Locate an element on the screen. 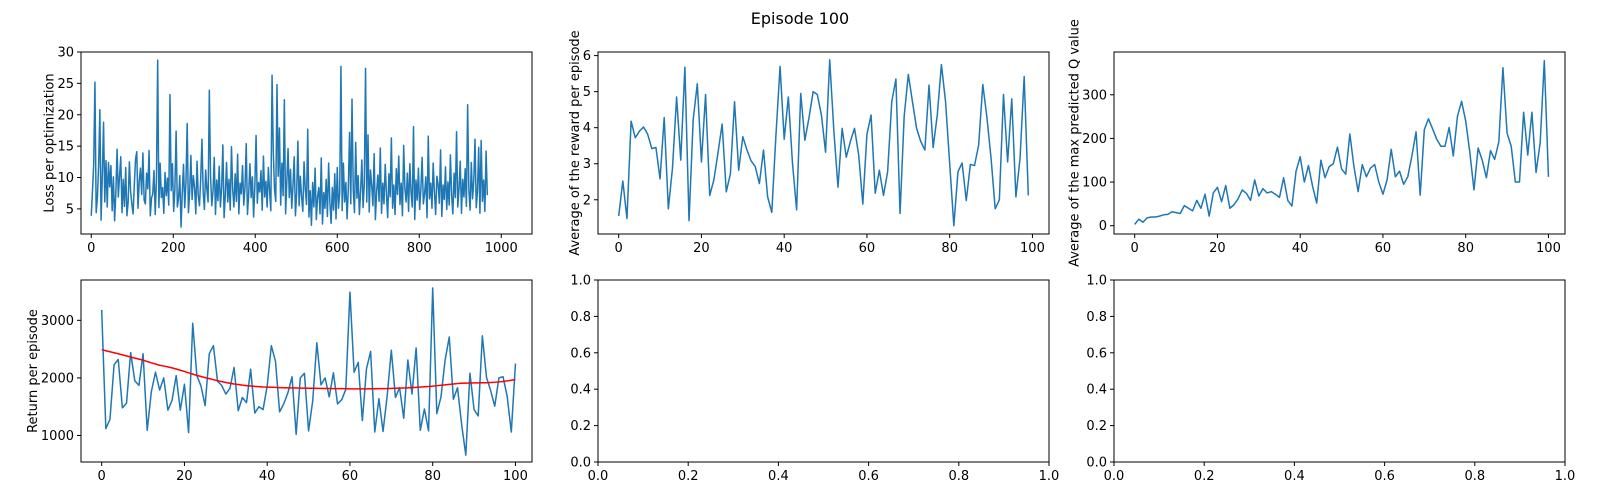 The image size is (1600, 500). x-tick-label: 400 is located at coordinates (255, 248).